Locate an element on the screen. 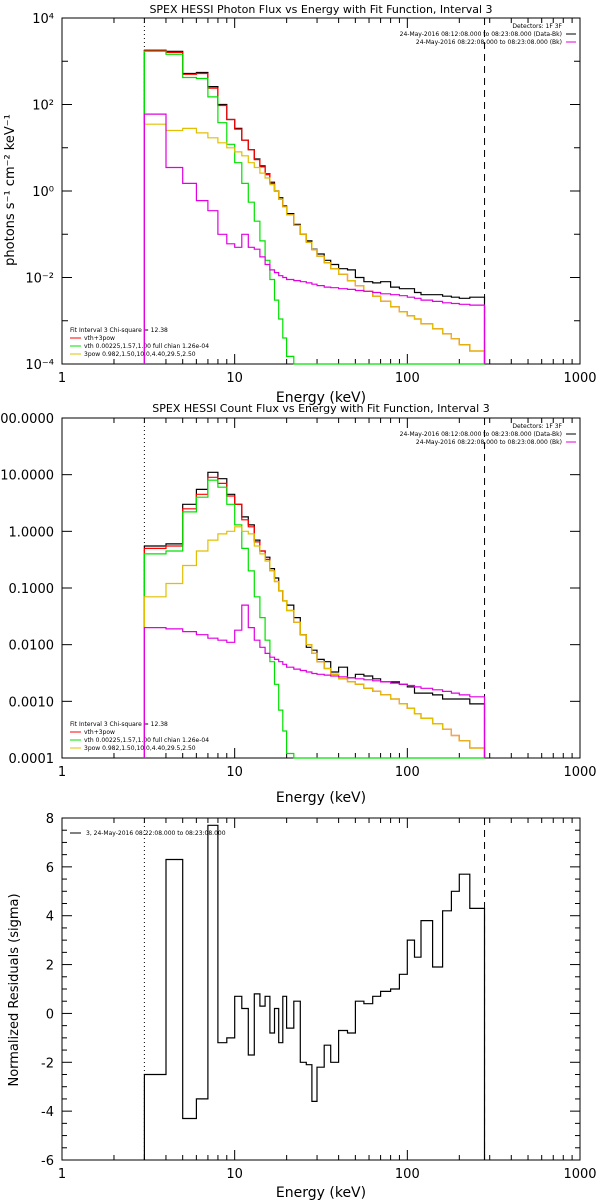  y-tick-label: 10.0000 is located at coordinates (27, 476).